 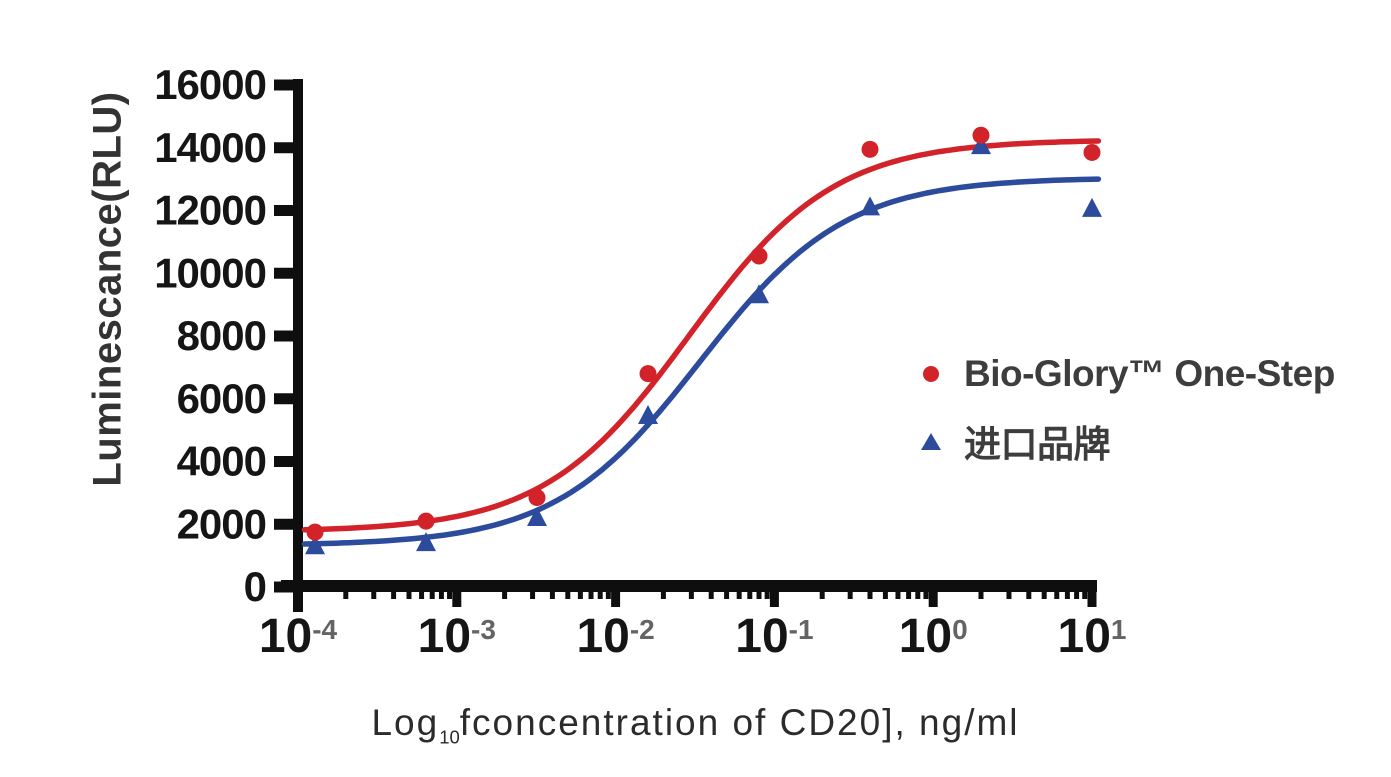 I want to click on x-axis-title-rest: fconcentration of CD20], ng/ml, so click(x=739, y=722).